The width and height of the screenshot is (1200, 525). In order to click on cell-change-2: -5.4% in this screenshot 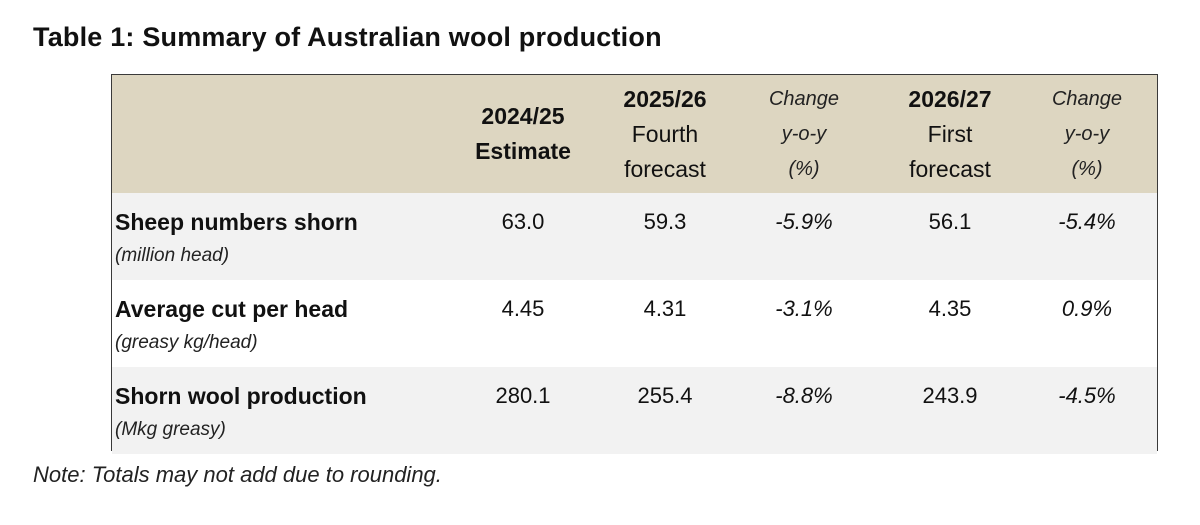, I will do `click(1087, 221)`.